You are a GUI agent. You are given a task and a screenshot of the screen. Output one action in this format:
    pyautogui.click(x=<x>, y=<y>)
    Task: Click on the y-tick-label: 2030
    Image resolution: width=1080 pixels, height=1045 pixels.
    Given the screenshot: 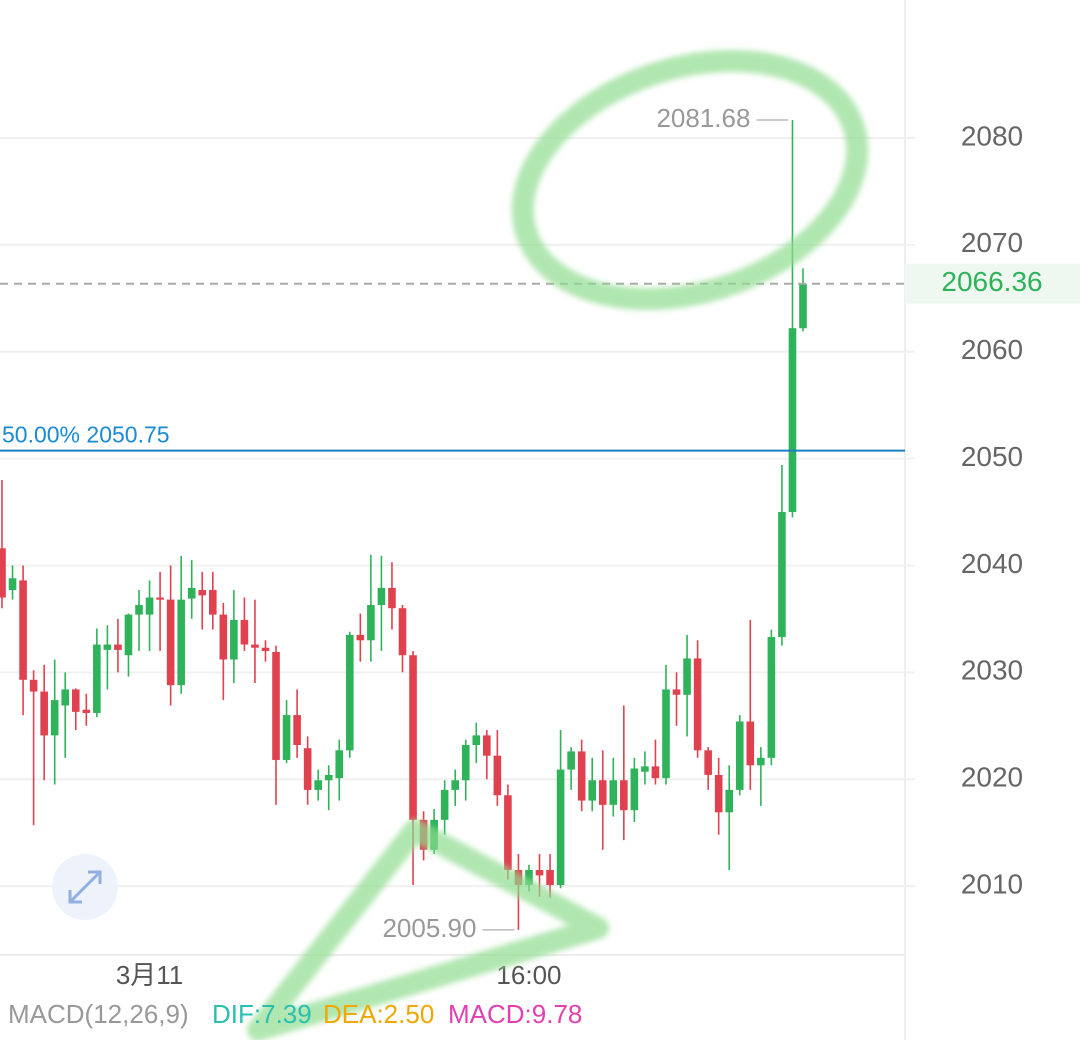 What is the action you would take?
    pyautogui.click(x=992, y=670)
    